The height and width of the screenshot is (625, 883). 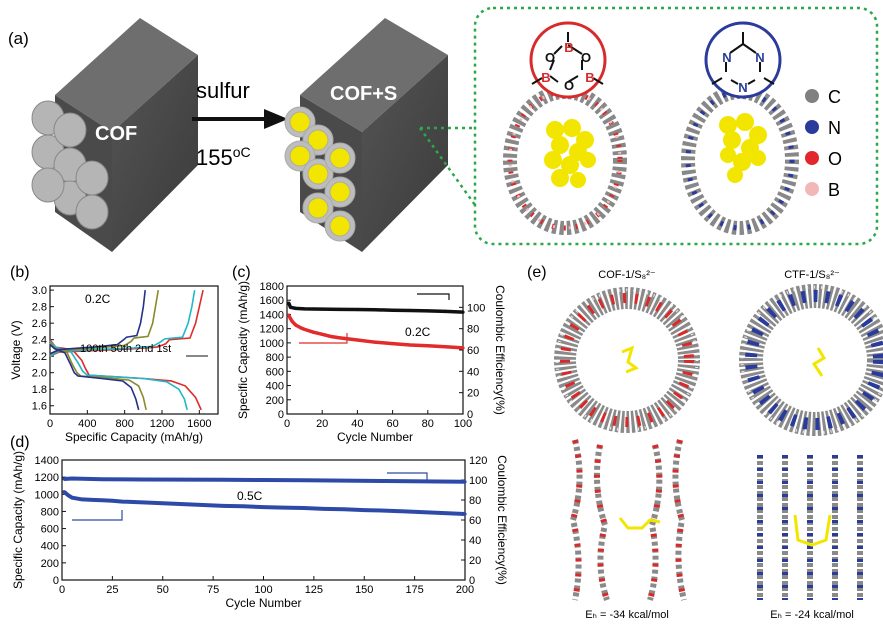 I want to click on x-tick-label: 80, so click(x=428, y=424).